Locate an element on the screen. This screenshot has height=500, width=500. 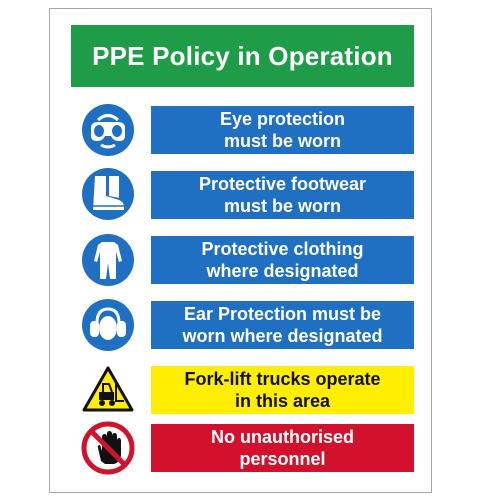
goggles-icon is located at coordinates (108, 130).